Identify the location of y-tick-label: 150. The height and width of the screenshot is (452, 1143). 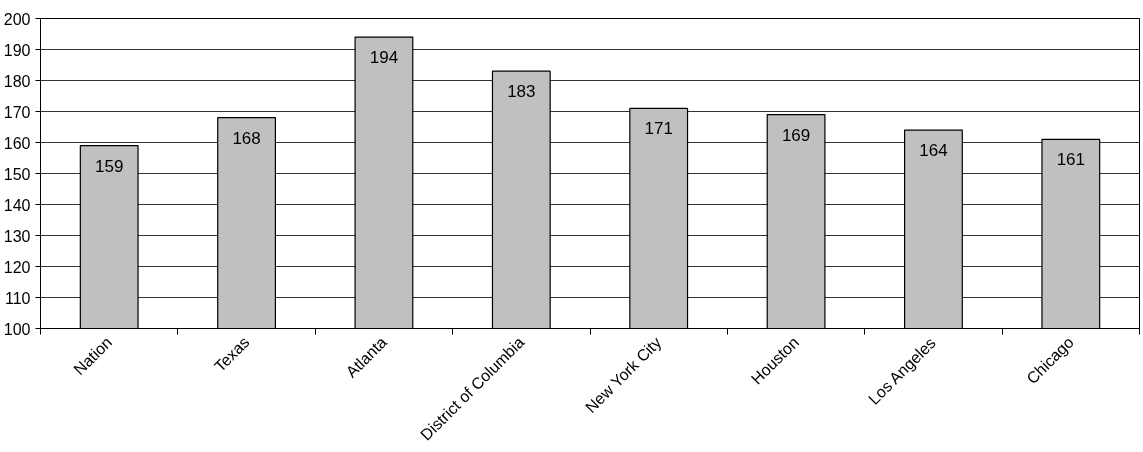
(17, 174).